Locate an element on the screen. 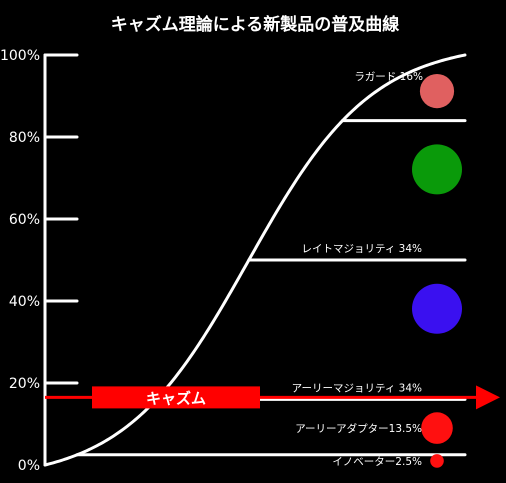 Image resolution: width=506 pixels, height=483 pixels. y-tick-label: 20% is located at coordinates (24, 384).